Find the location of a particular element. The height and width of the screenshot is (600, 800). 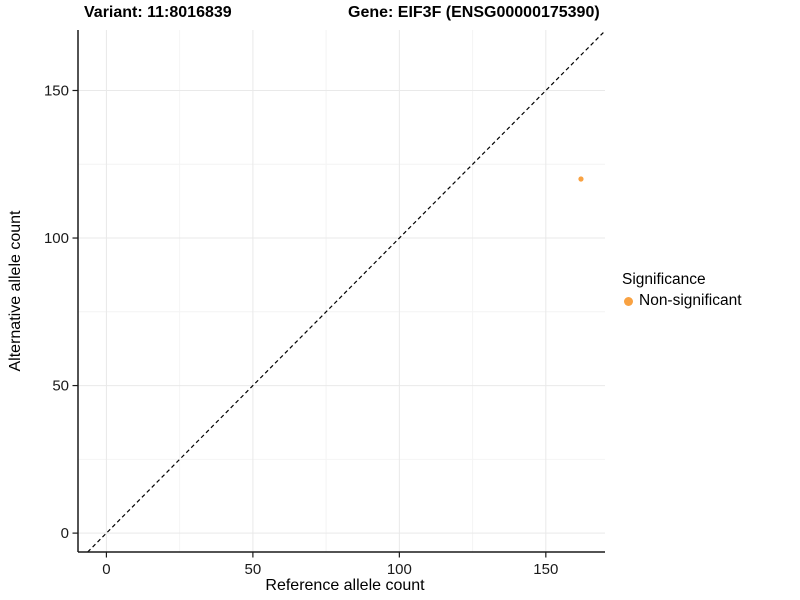

x-tick-label: 0 is located at coordinates (106, 569).